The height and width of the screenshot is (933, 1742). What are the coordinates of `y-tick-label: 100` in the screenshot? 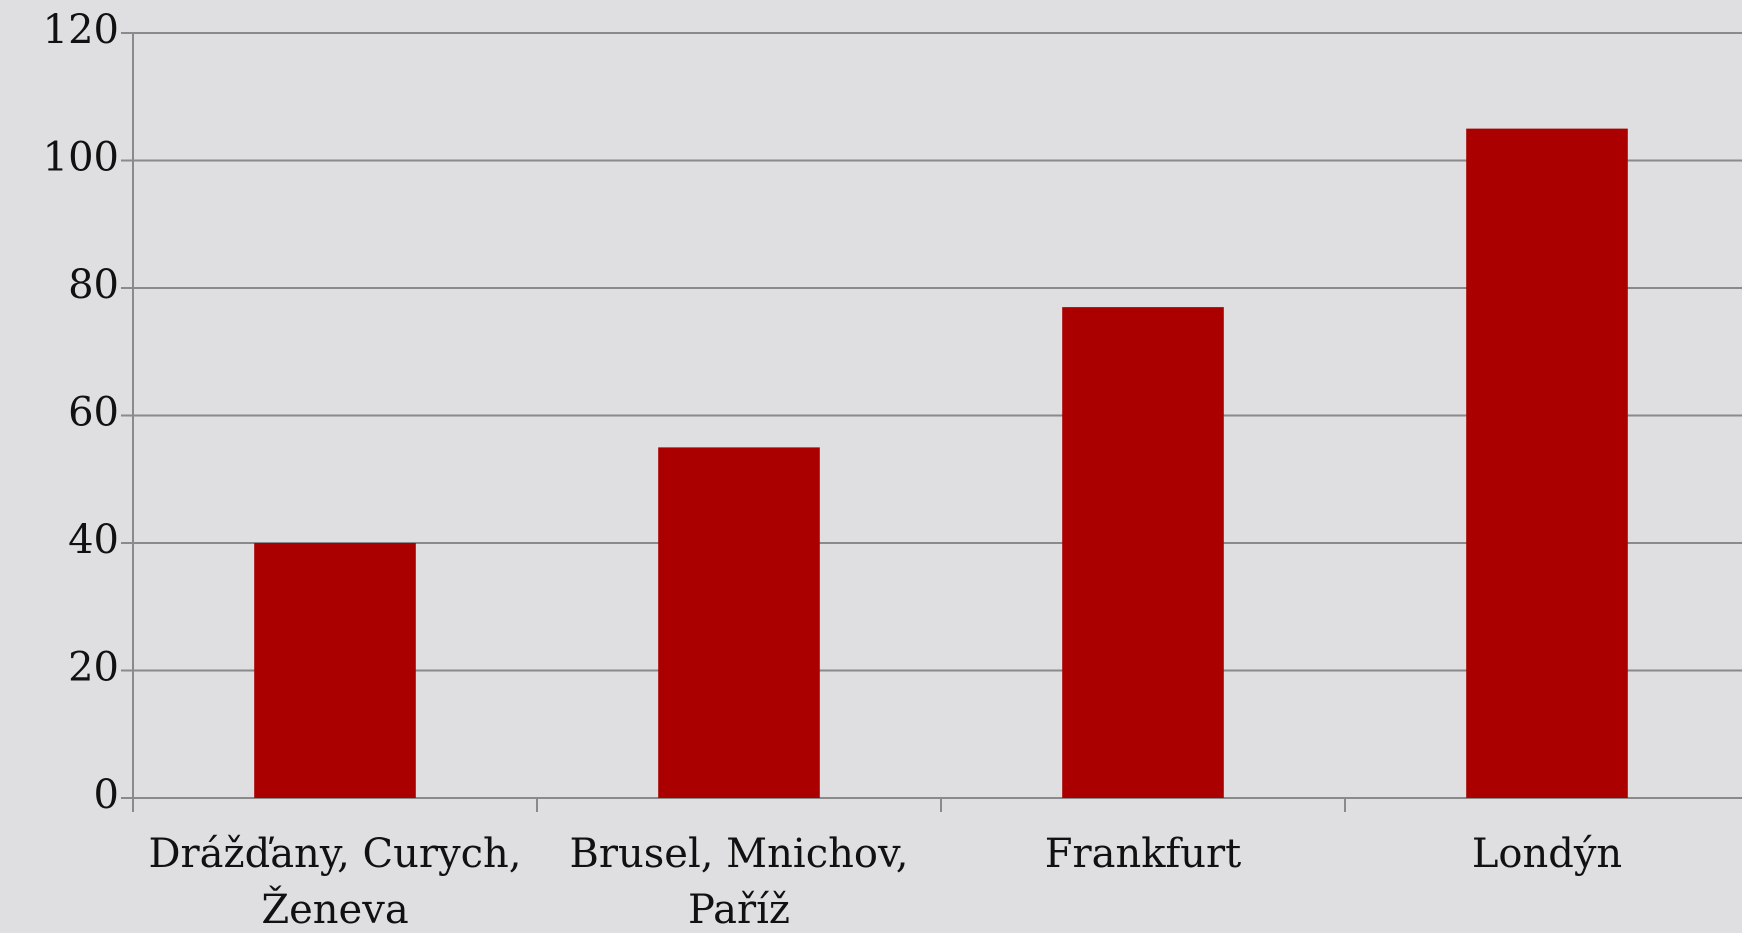 It's located at (81, 158).